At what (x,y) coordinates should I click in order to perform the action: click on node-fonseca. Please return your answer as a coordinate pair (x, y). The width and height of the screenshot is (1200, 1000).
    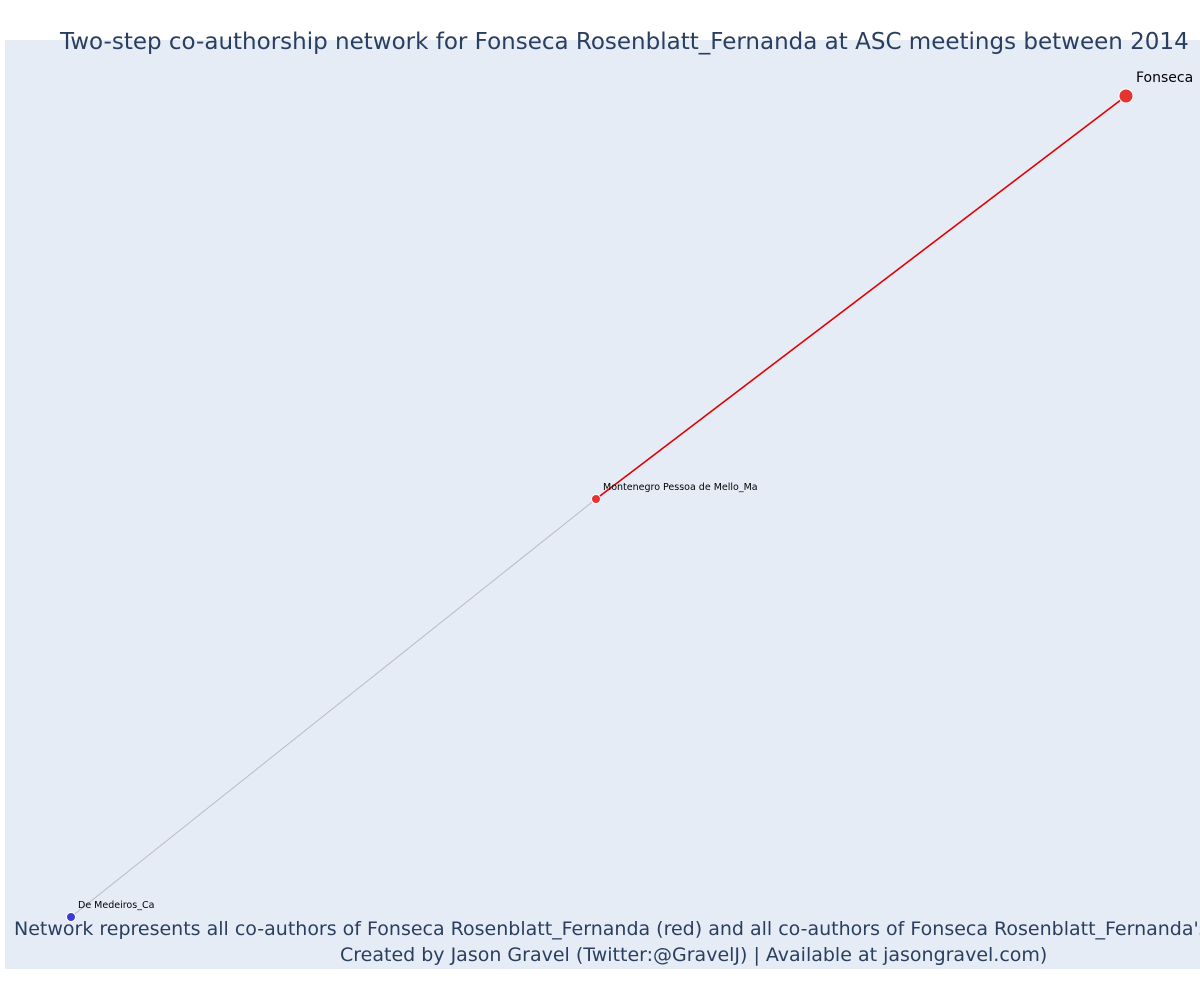
    Looking at the image, I should click on (1126, 96).